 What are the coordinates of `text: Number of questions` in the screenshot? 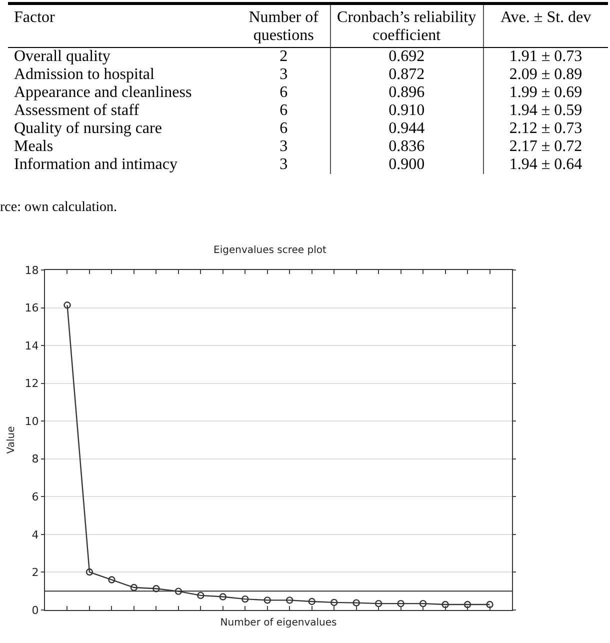 It's located at (284, 26).